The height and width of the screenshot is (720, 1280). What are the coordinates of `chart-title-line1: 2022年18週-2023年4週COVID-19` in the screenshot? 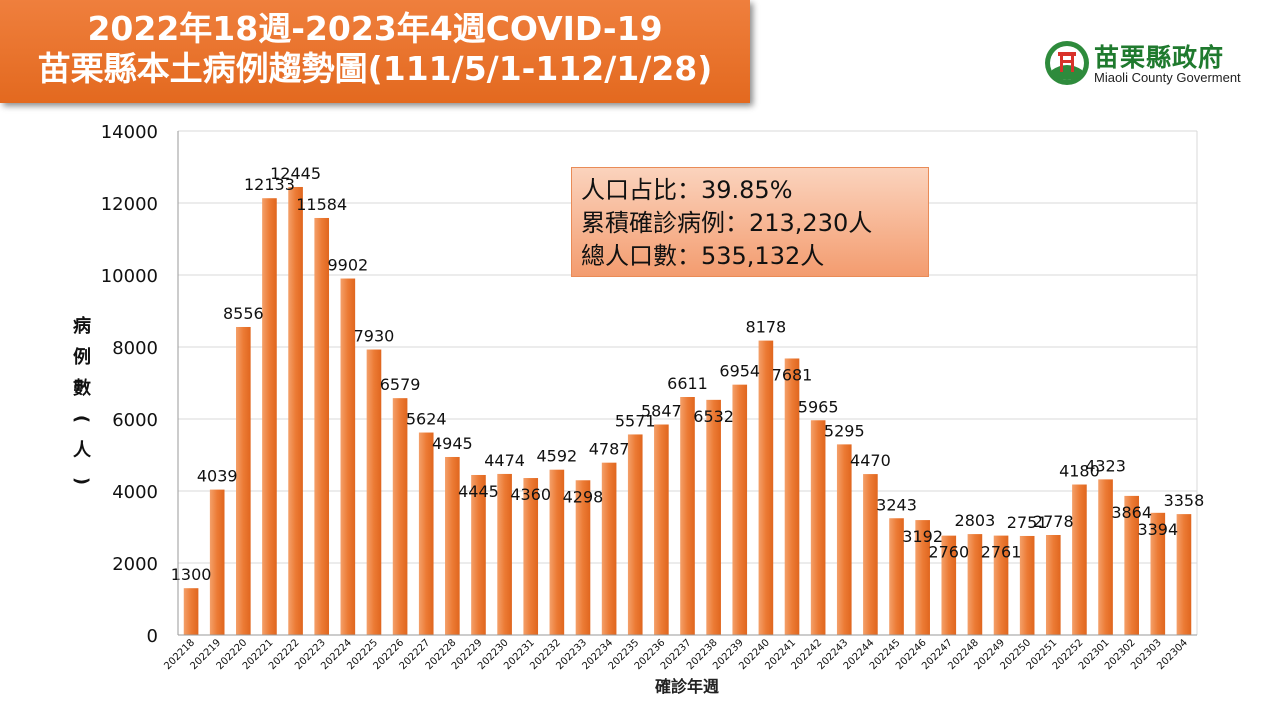 It's located at (375, 28).